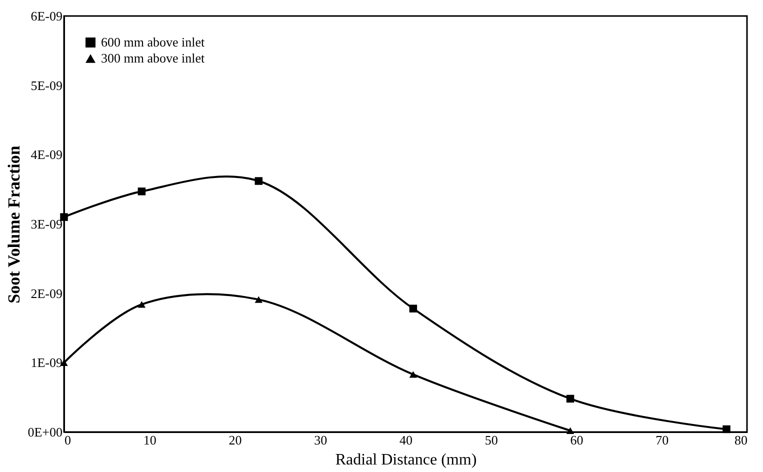  Describe the element at coordinates (491, 440) in the screenshot. I see `x-tick-label: 50` at that location.